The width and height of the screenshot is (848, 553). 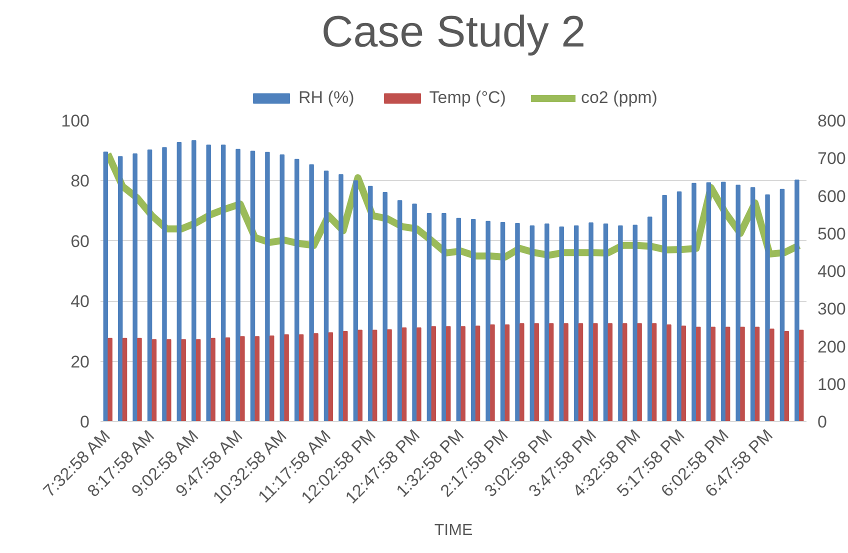 I want to click on legend-label: Temp (°C), so click(x=467, y=98).